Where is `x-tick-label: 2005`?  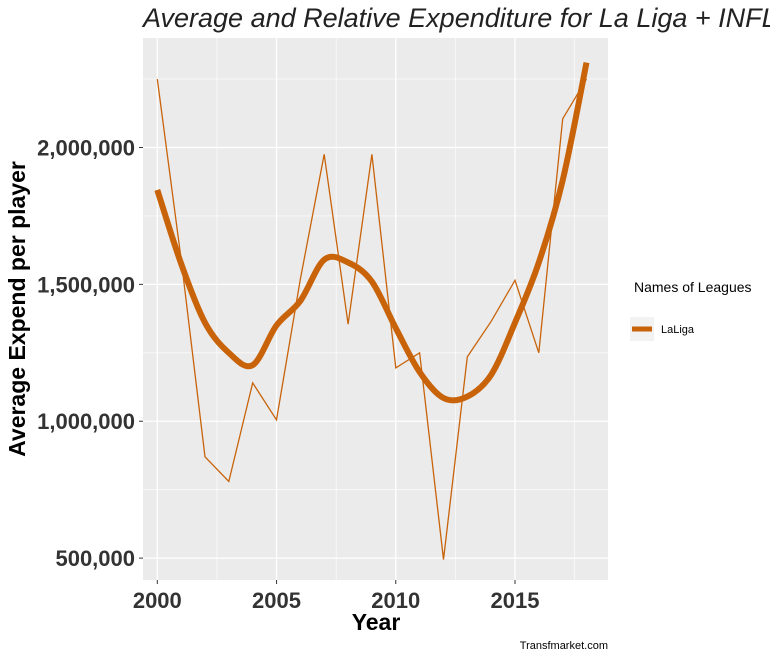
x-tick-label: 2005 is located at coordinates (276, 600).